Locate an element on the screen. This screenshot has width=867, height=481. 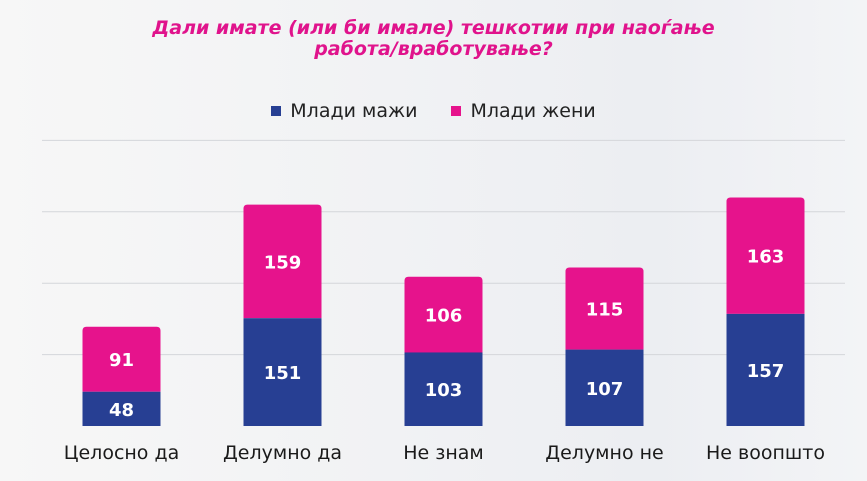
data-label-men: 151 is located at coordinates (283, 373).